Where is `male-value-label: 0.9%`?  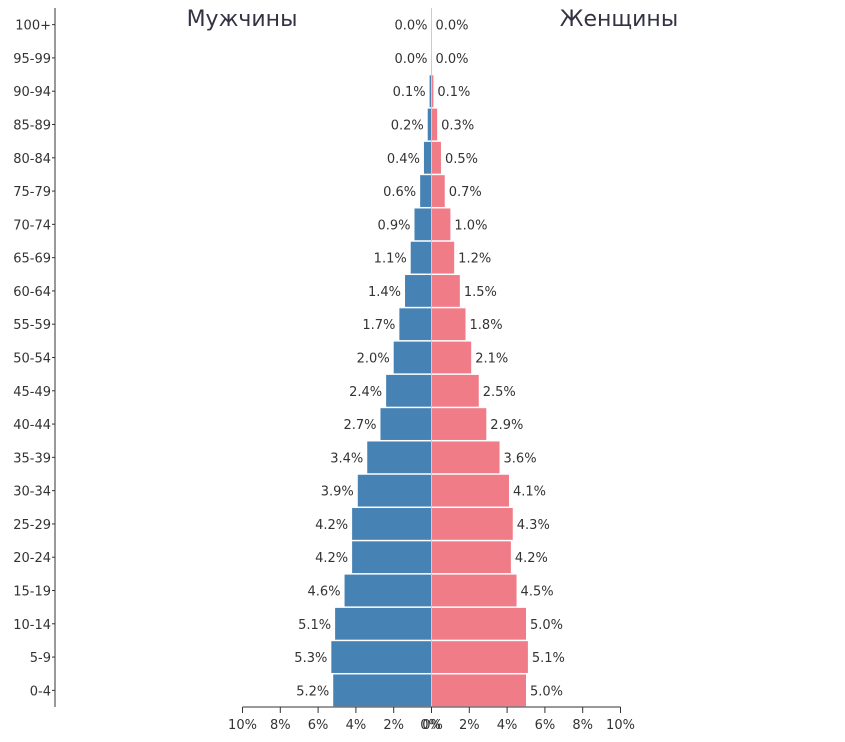
male-value-label: 0.9% is located at coordinates (393, 225).